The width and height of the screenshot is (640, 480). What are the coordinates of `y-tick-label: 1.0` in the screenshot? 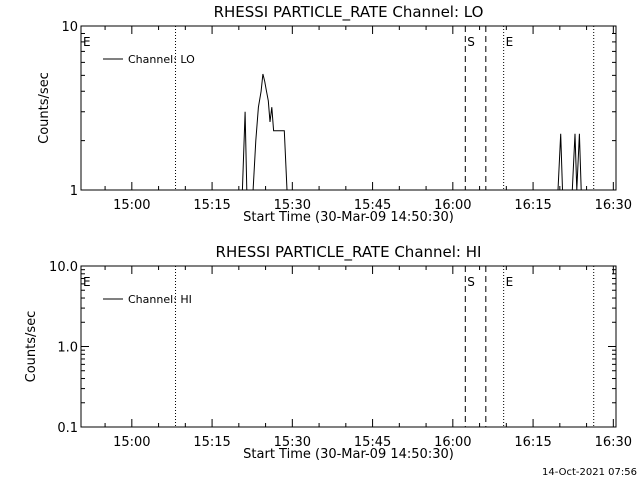 It's located at (67, 348).